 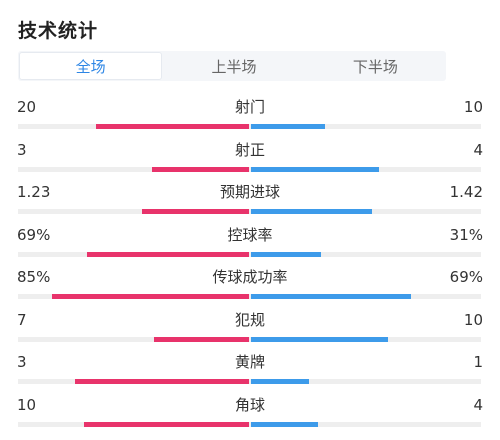 I want to click on stat-label: 传球成功率, so click(x=250, y=277).